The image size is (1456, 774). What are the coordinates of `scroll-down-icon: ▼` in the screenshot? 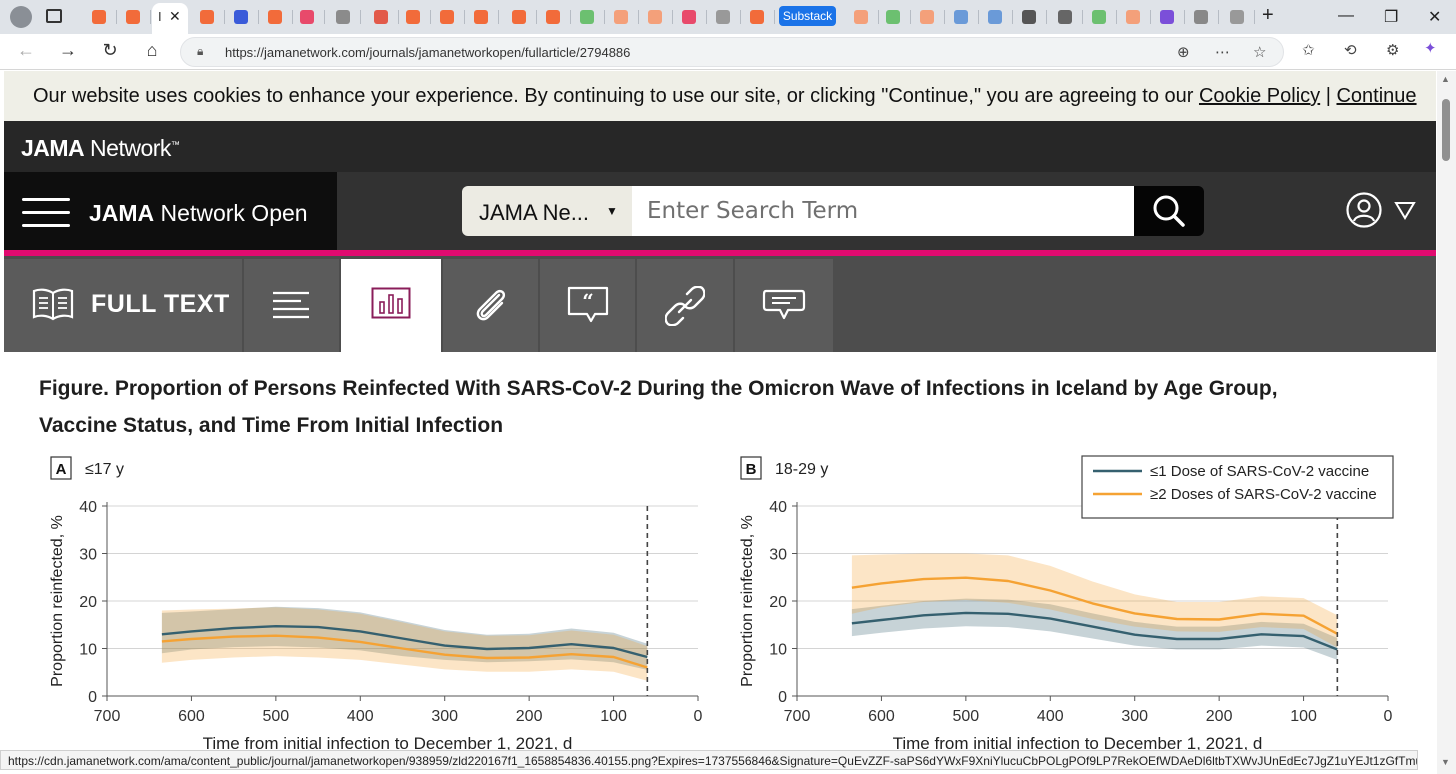 It's located at (1445, 762).